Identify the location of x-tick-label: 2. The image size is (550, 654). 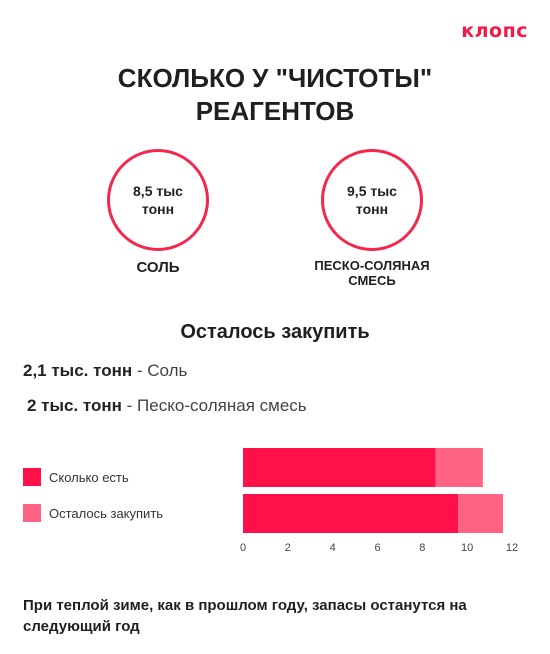
(288, 548).